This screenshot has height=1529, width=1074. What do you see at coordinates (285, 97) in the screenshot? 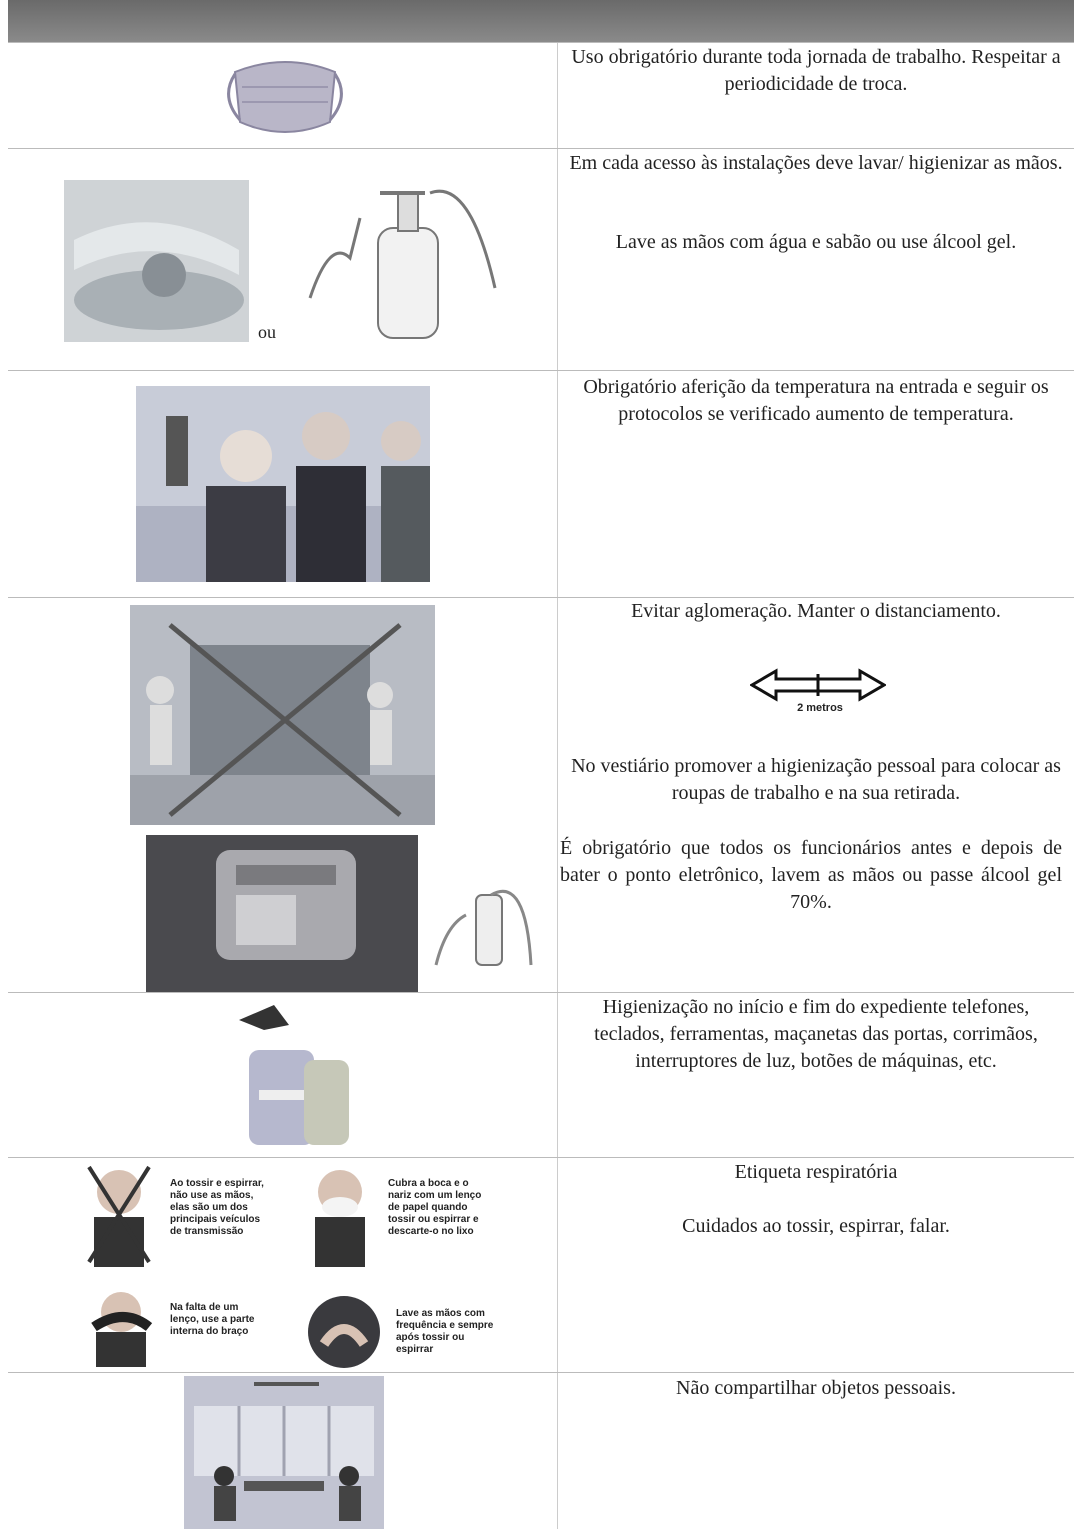
I see `mask-illustration` at bounding box center [285, 97].